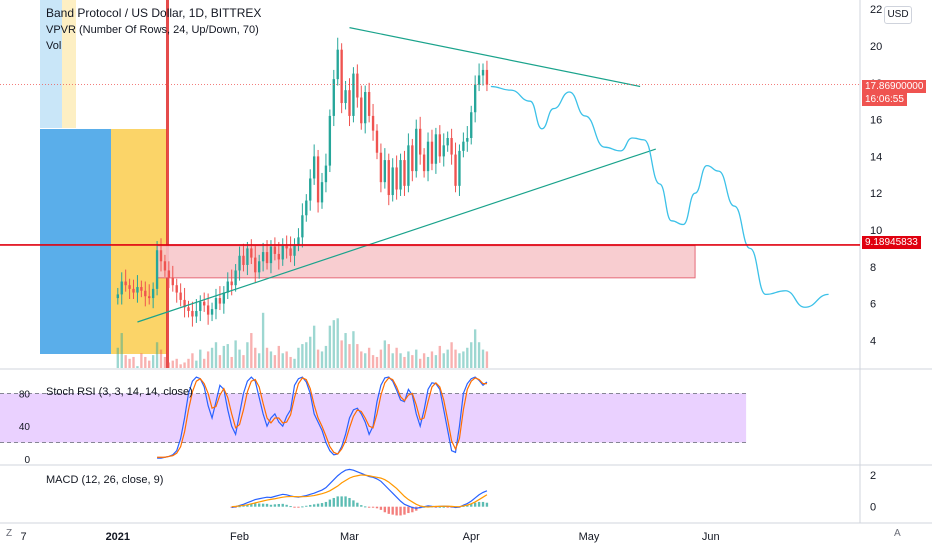 This screenshot has width=932, height=550. Describe the element at coordinates (54, 46) in the screenshot. I see `vol-label: Vol` at that location.